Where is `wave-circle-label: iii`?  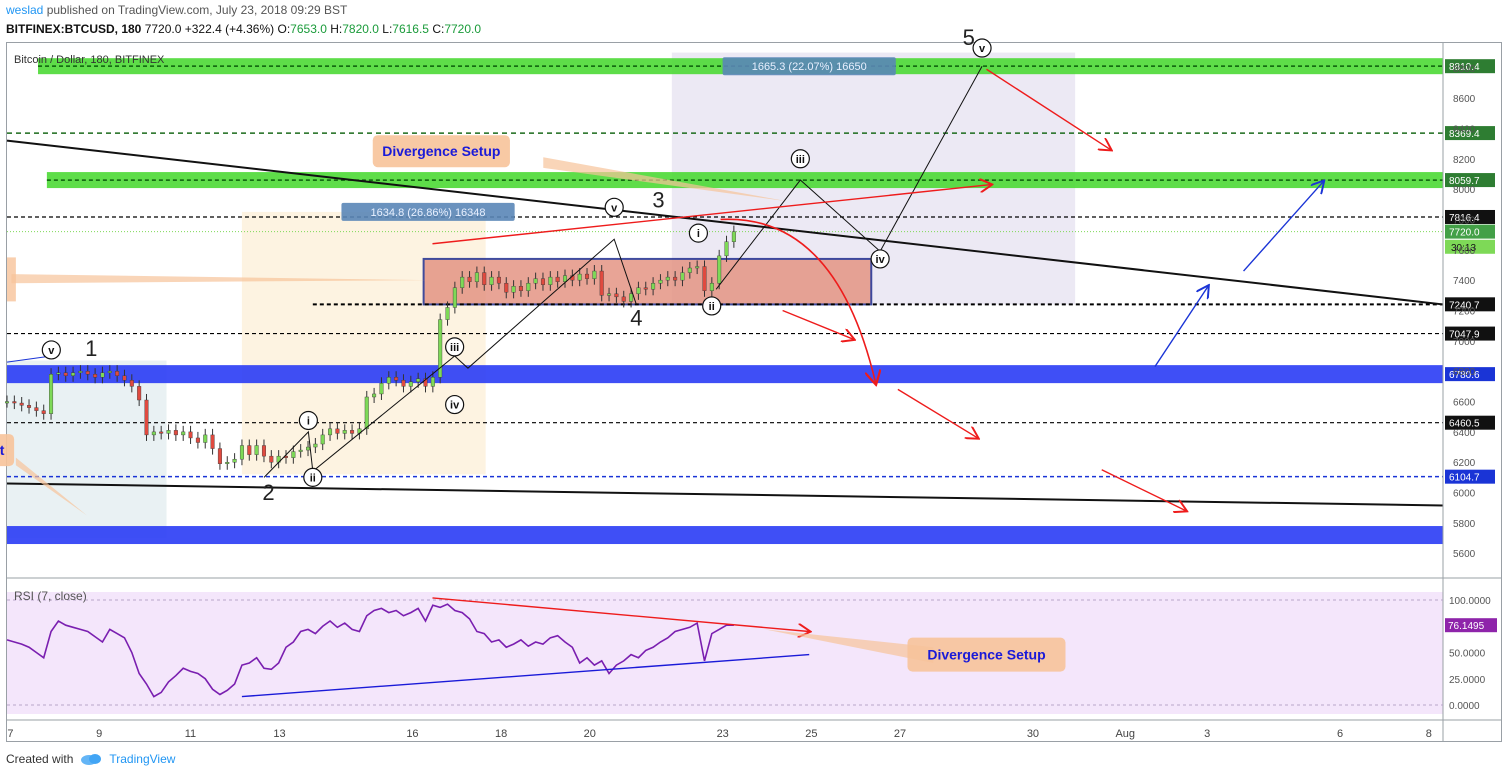
wave-circle-label: iii is located at coordinates (800, 160).